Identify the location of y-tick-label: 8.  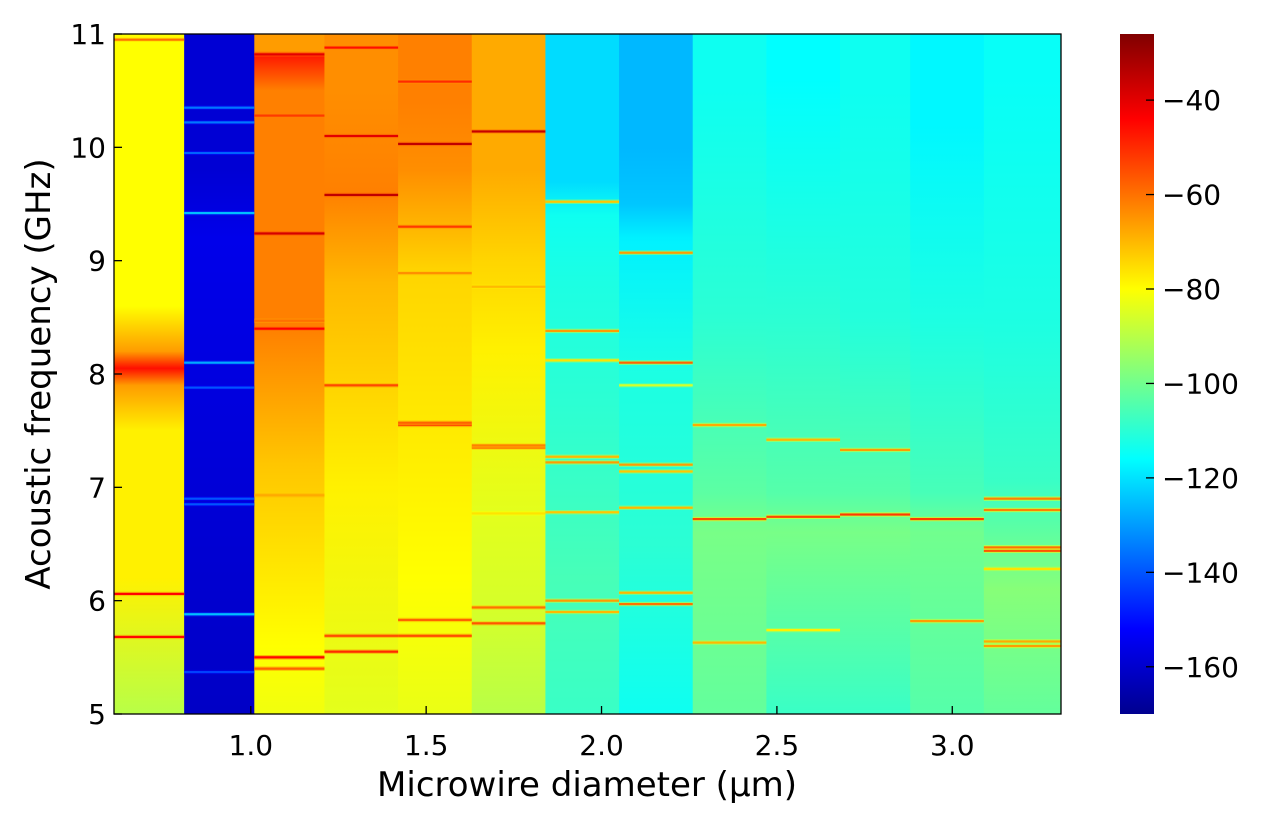
(97, 374).